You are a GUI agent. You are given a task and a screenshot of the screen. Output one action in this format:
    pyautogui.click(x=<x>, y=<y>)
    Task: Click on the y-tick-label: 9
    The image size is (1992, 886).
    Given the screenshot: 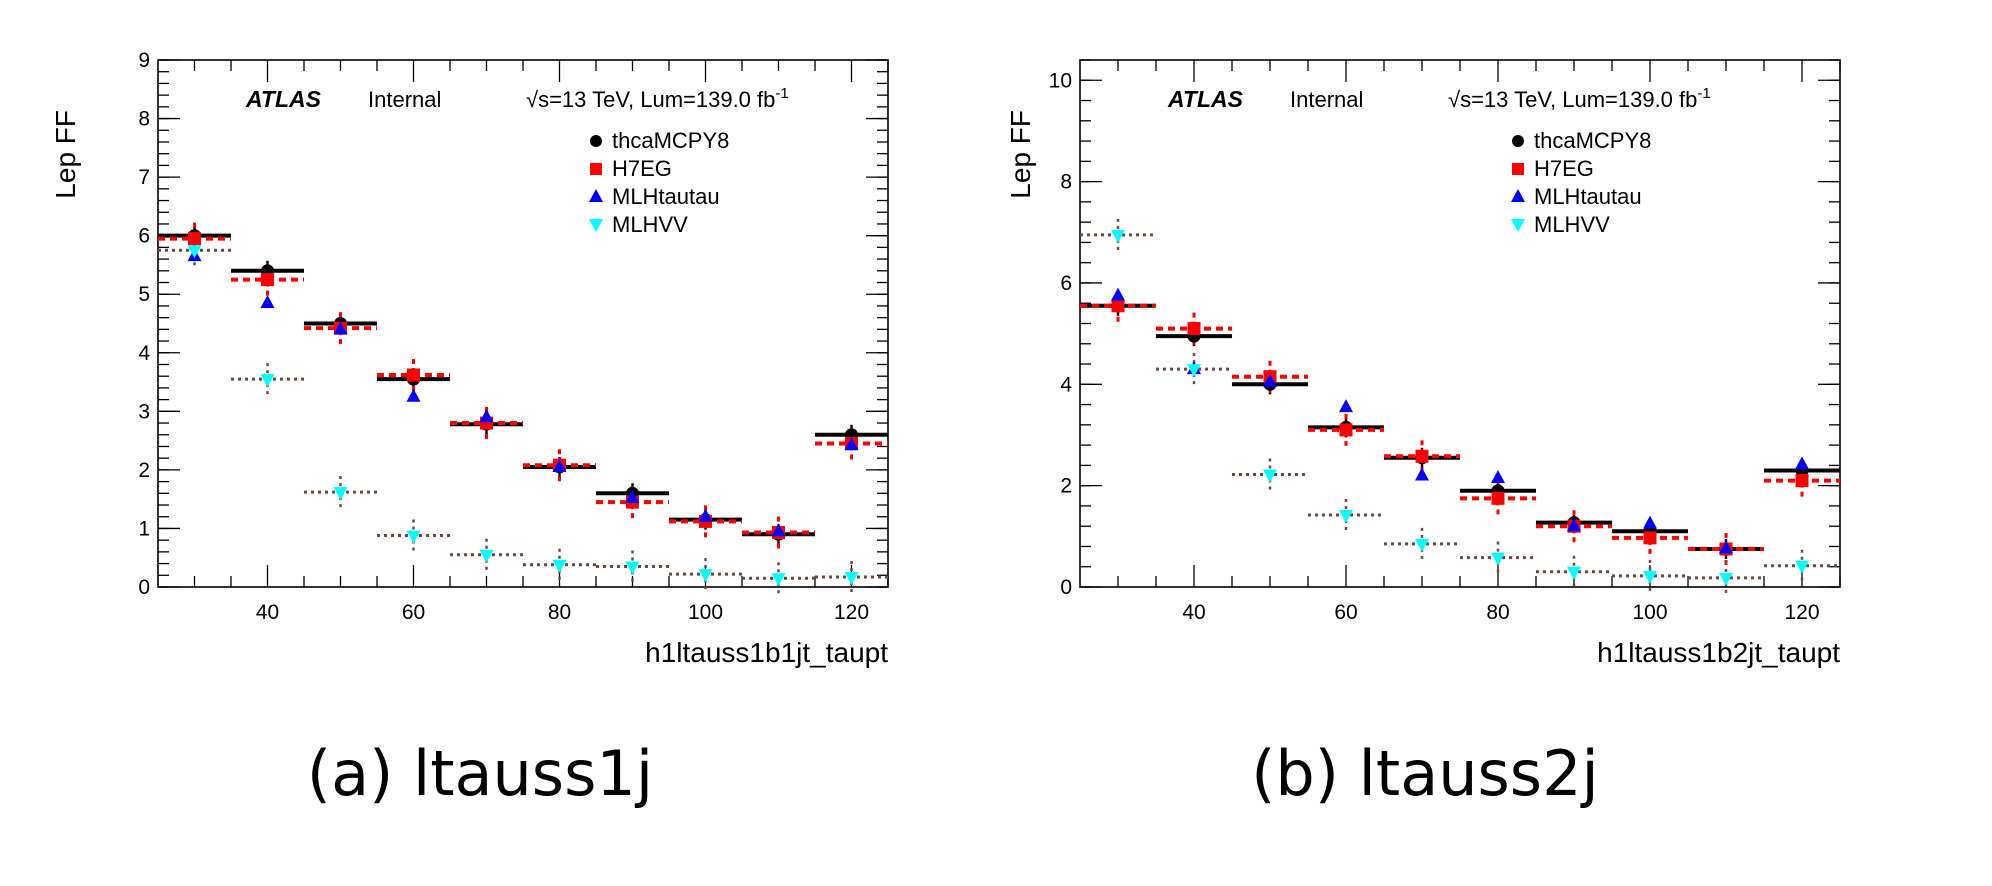 What is the action you would take?
    pyautogui.click(x=144, y=60)
    